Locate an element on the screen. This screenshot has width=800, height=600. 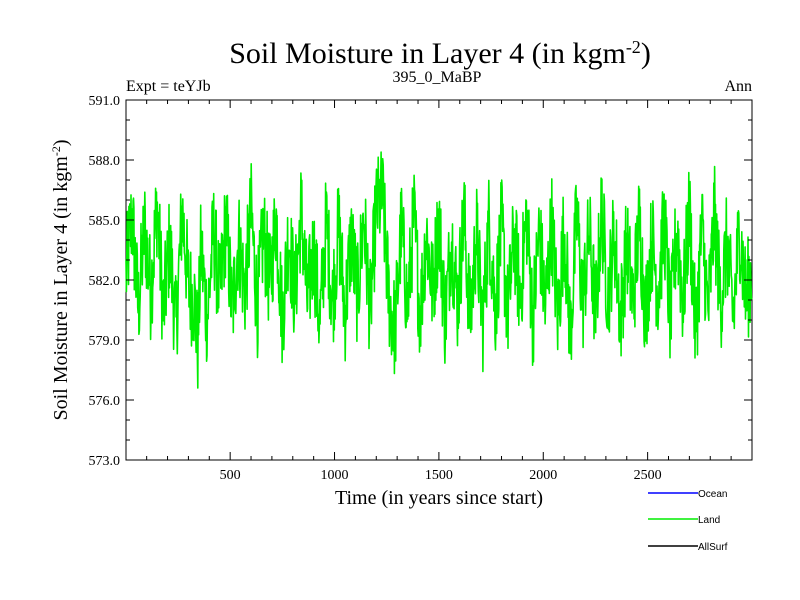
y-tick-label-0: 573.0 is located at coordinates (105, 461).